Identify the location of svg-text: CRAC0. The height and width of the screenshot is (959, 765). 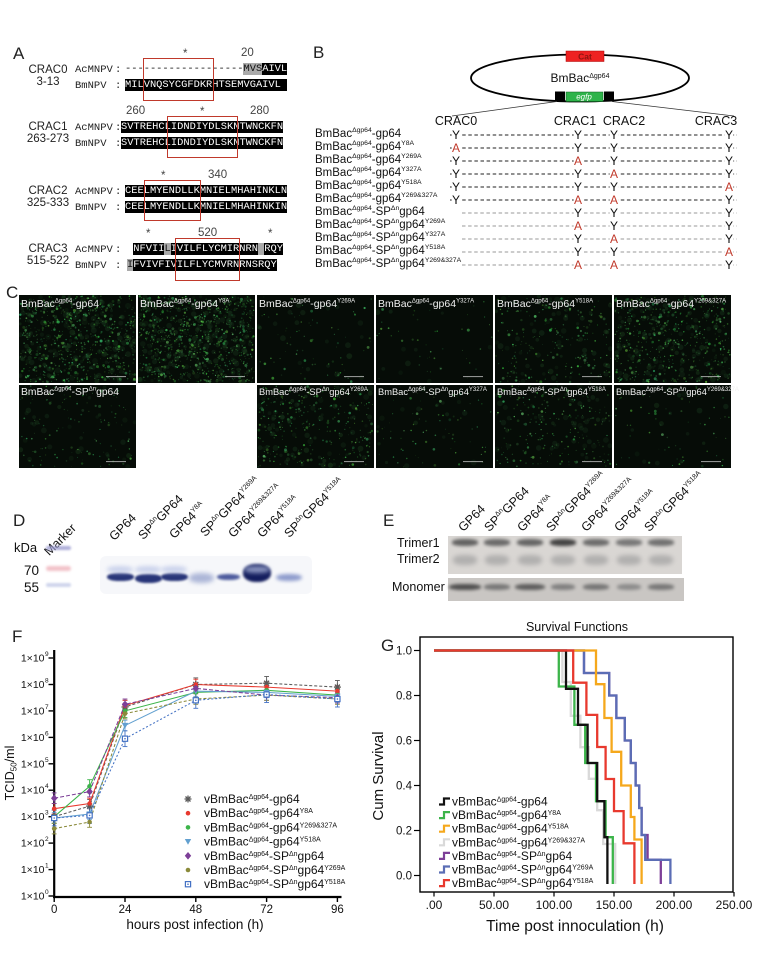
(456, 121).